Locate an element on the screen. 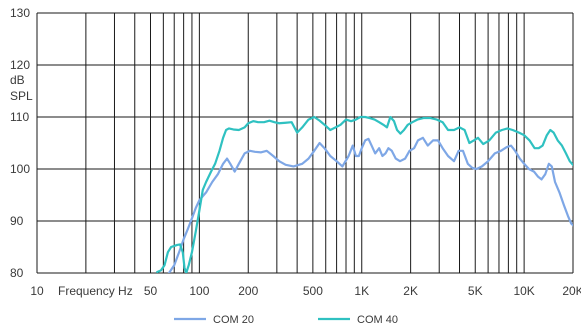 This screenshot has height=323, width=581. y-tick-label: 80 is located at coordinates (17, 273).